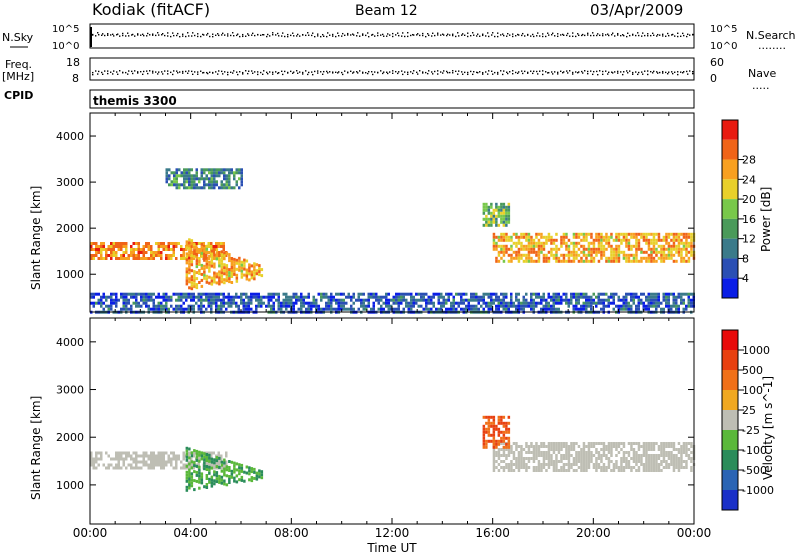  I want to click on nsearch-trace, so click(113, 34).